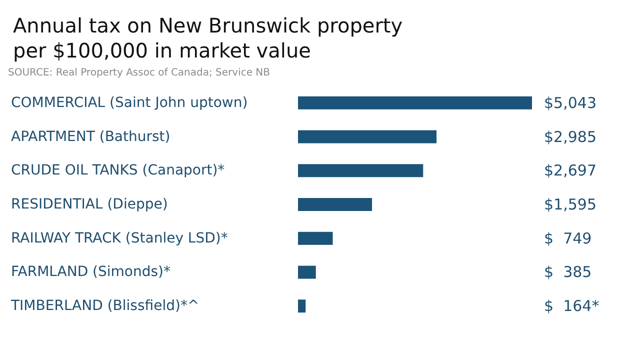 The height and width of the screenshot is (349, 620). What do you see at coordinates (570, 103) in the screenshot?
I see `data-label: $5,043` at bounding box center [570, 103].